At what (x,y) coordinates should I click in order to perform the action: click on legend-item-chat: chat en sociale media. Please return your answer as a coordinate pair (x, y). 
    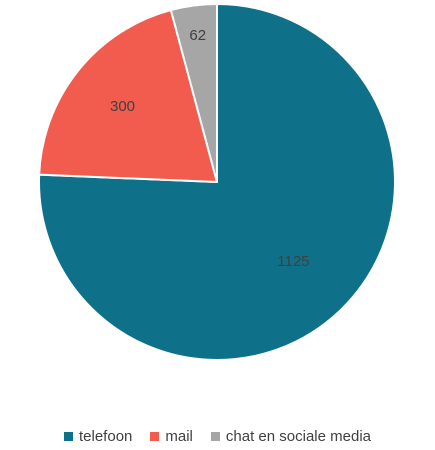
    Looking at the image, I should click on (290, 436).